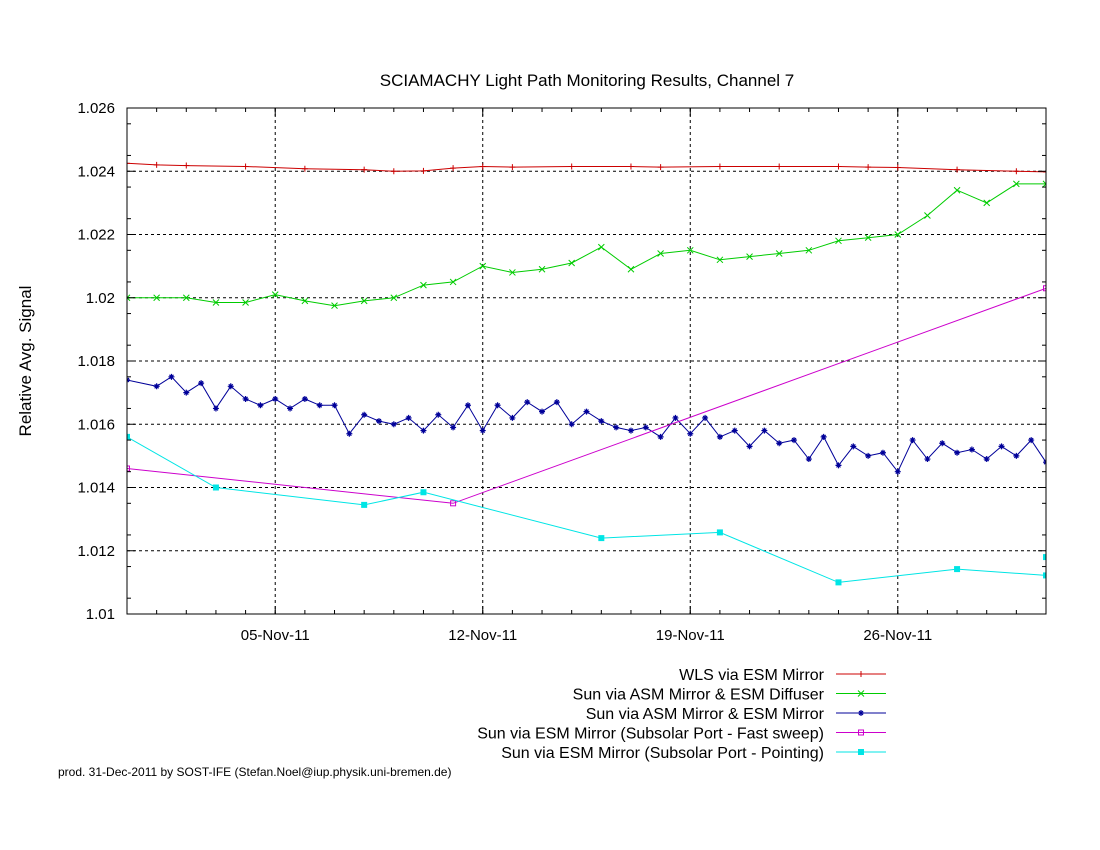 The height and width of the screenshot is (850, 1100). Describe the element at coordinates (96, 424) in the screenshot. I see `y-tick-label: 1.016` at that location.